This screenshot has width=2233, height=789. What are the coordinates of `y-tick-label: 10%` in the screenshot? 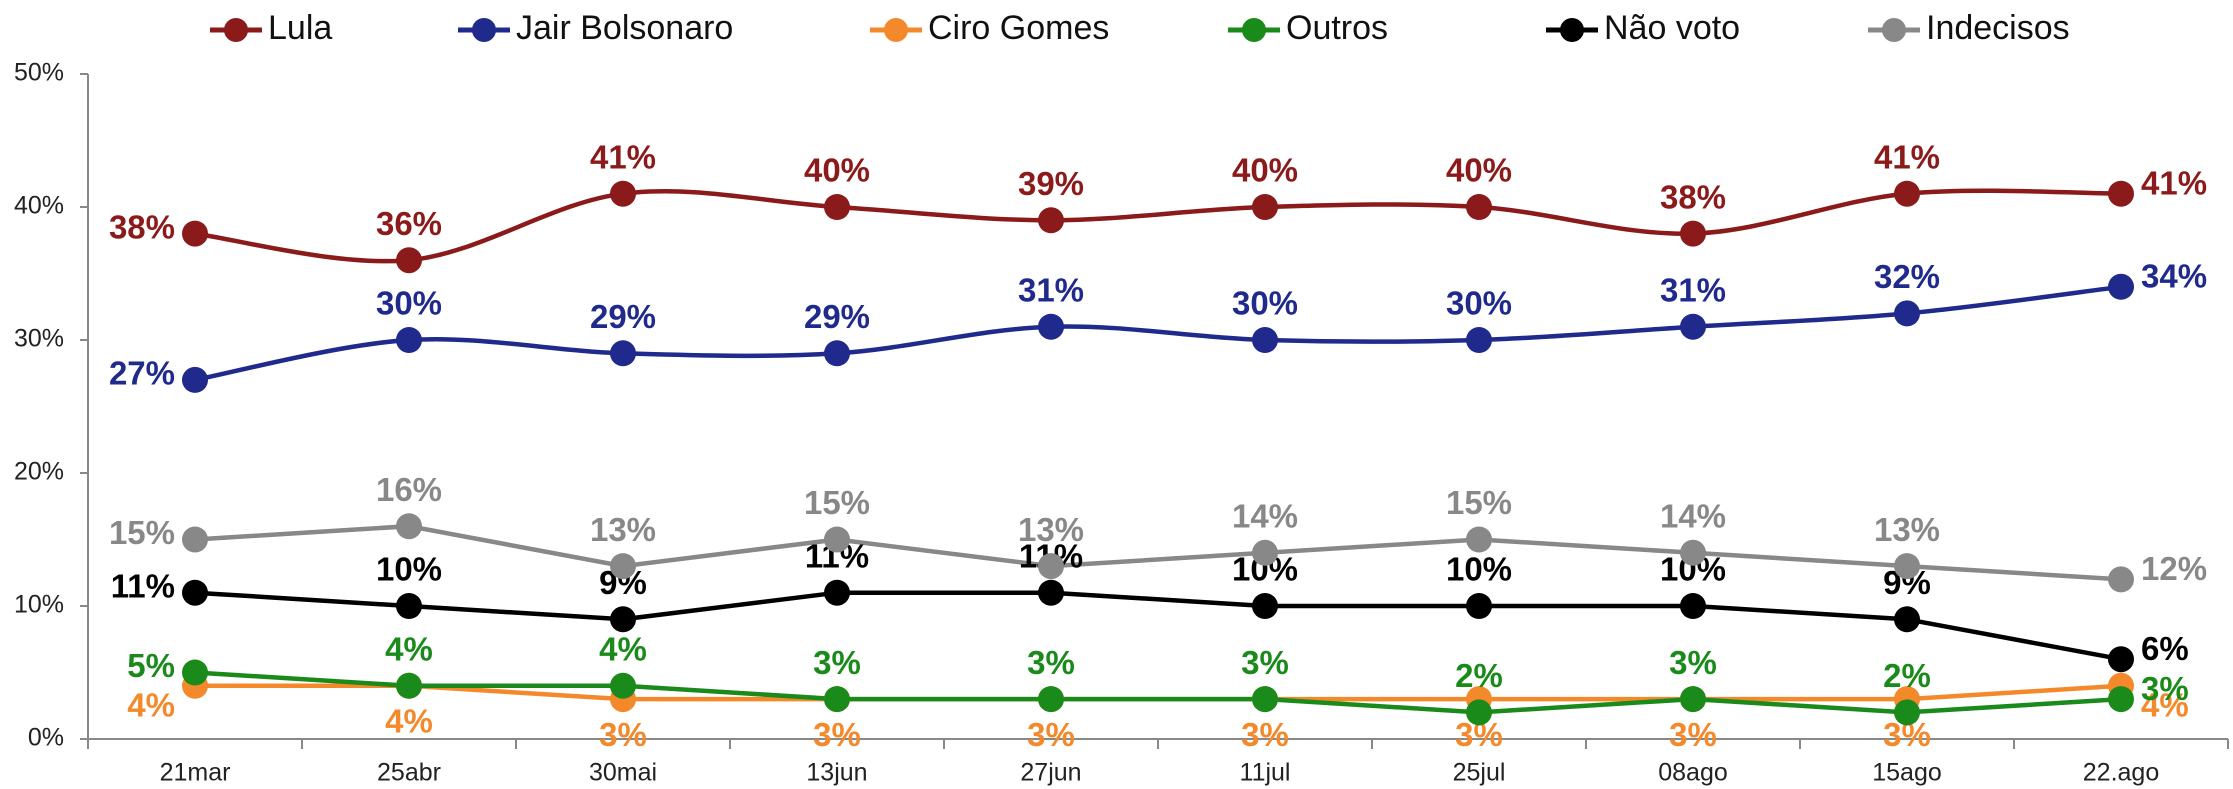 It's located at (39, 605).